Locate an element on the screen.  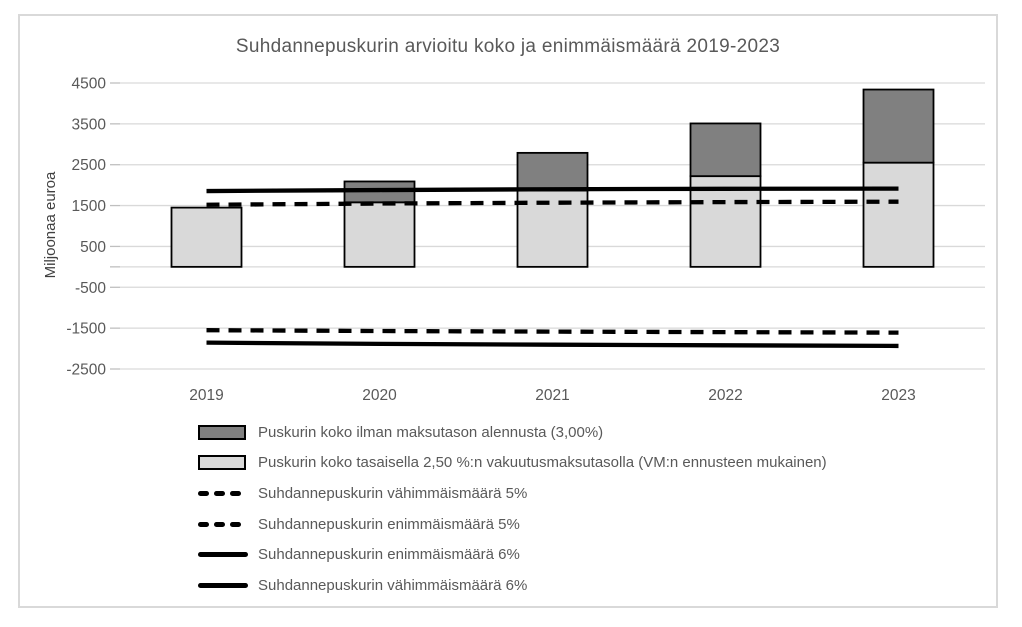
legend-swatch-dark-bar is located at coordinates (225, 432).